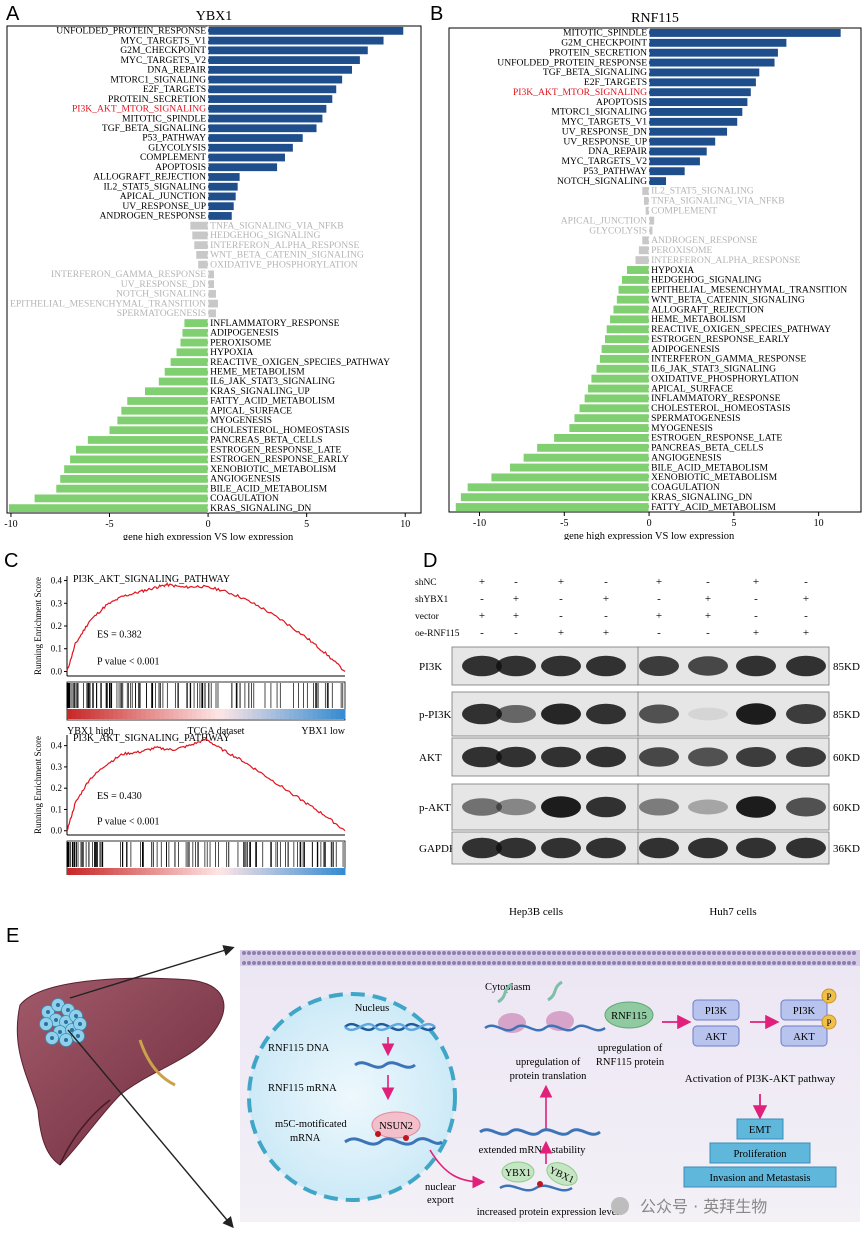  What do you see at coordinates (615, 171) in the screenshot?
I see `label-p53-pathway: P53_PATHWAY` at bounding box center [615, 171].